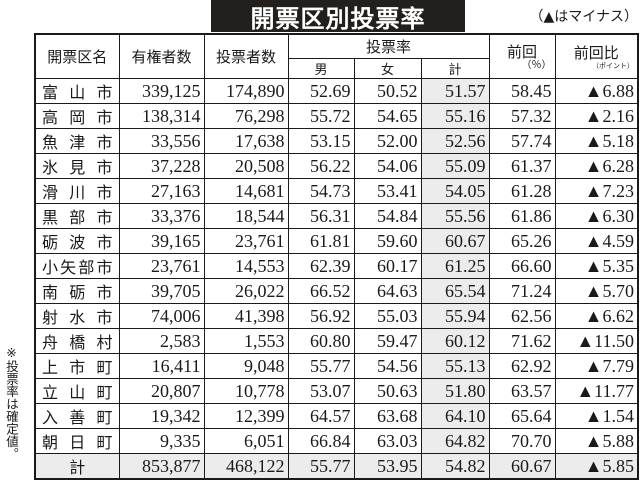  What do you see at coordinates (596, 416) in the screenshot?
I see `cell-change: ▲1.54` at bounding box center [596, 416].